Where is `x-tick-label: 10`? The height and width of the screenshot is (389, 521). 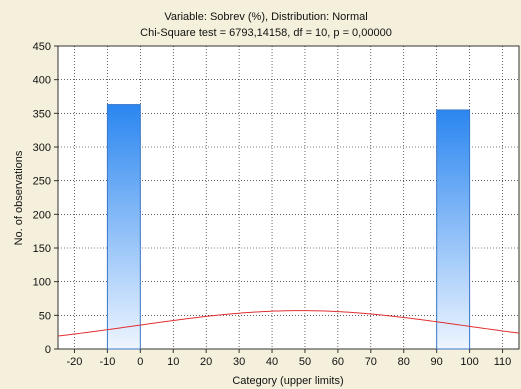 x-tick-label: 10 is located at coordinates (173, 362).